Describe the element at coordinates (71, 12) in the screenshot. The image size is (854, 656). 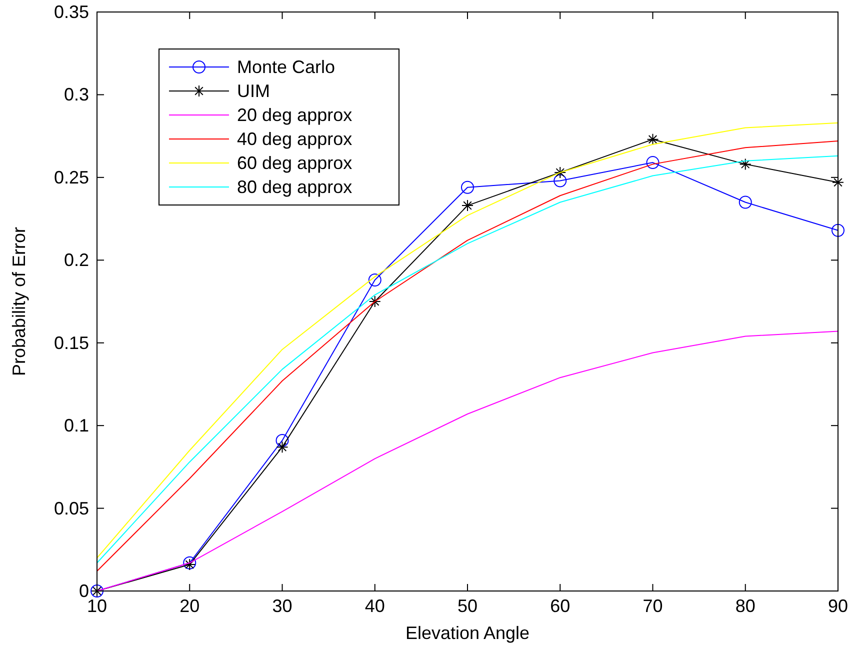
I see `y-tick-label: 0.35` at that location.